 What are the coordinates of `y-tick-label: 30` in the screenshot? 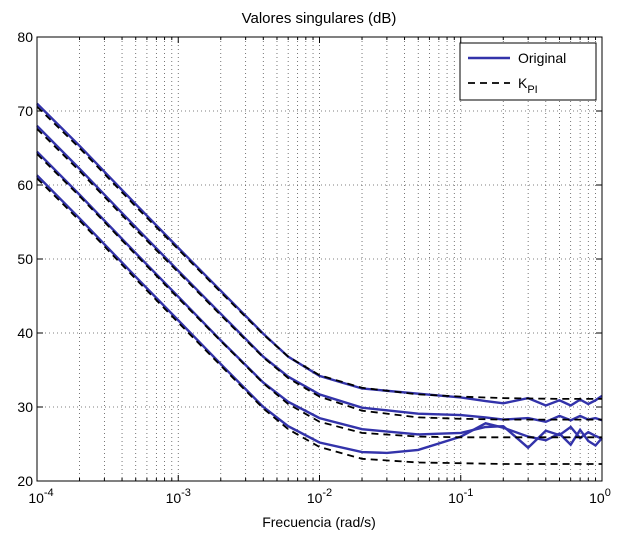 It's located at (25, 407).